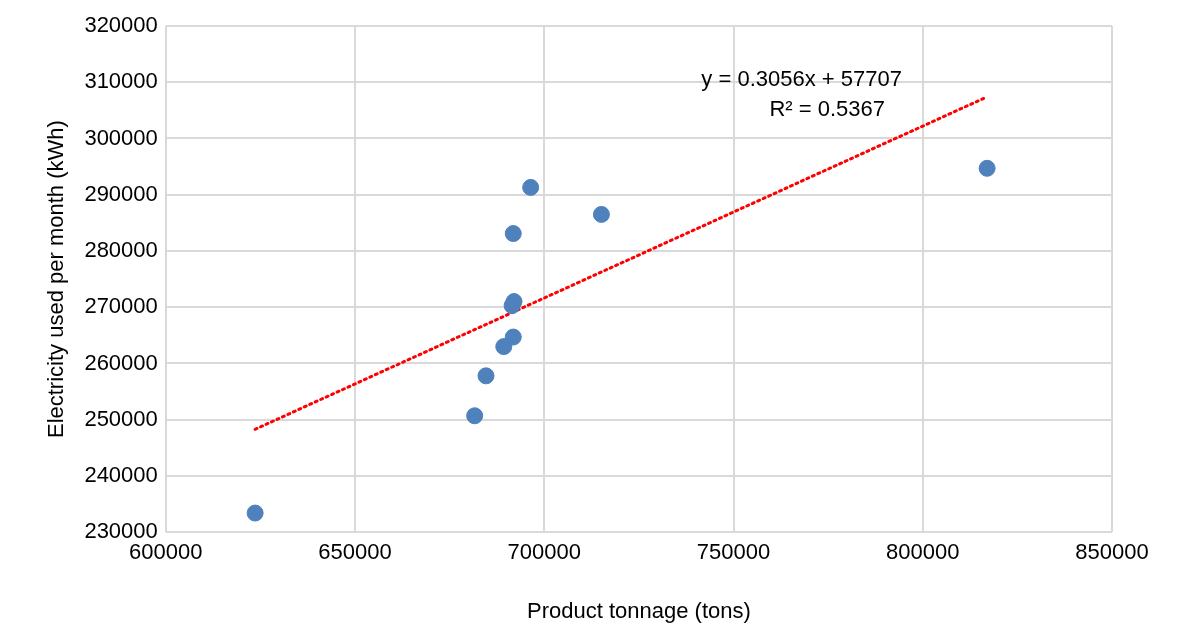 The height and width of the screenshot is (637, 1182). Describe the element at coordinates (56, 279) in the screenshot. I see `y-axis-title: Electricity used per month (kWh)` at that location.